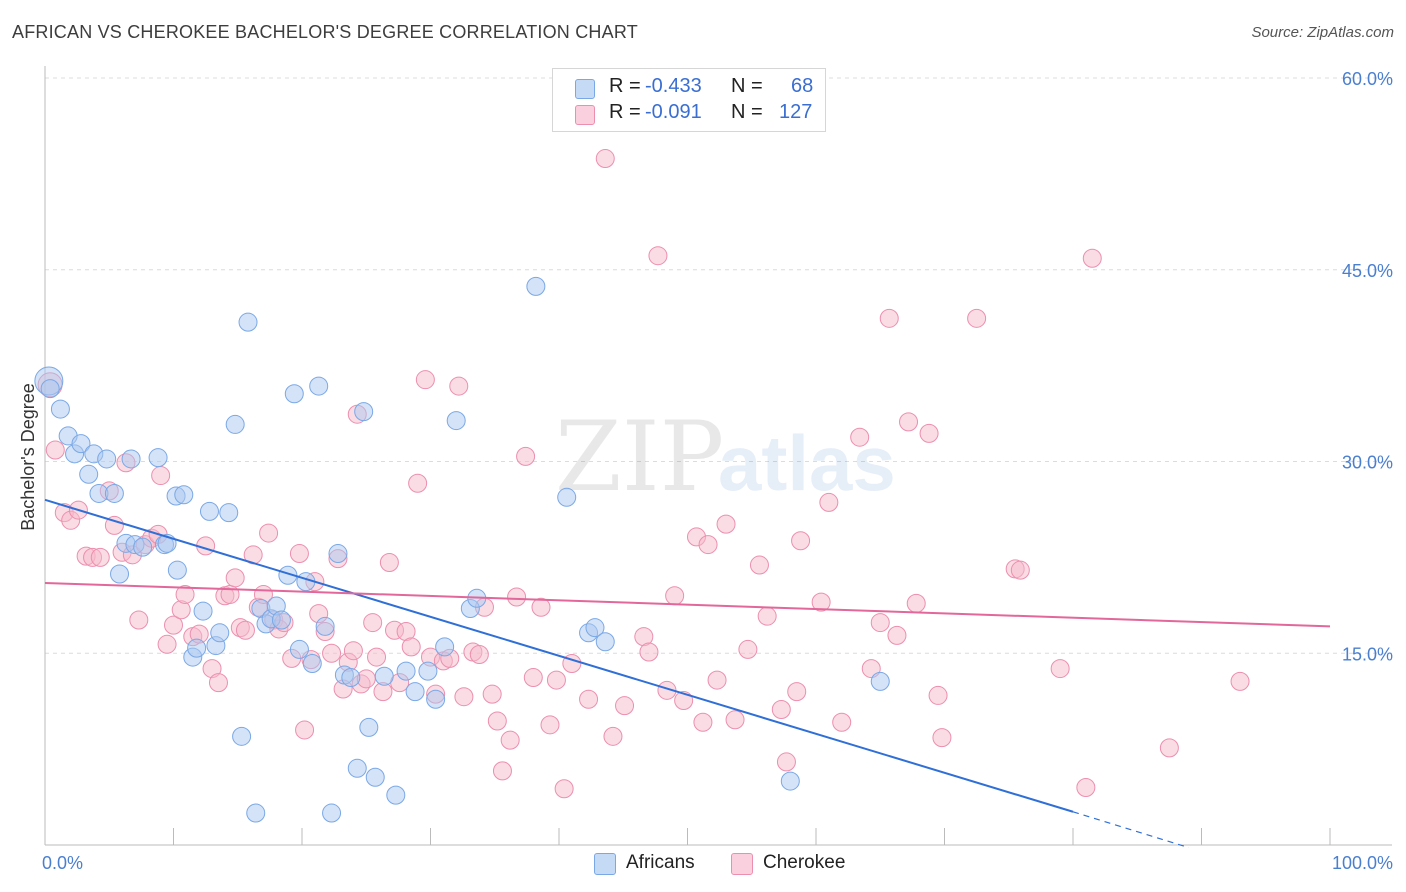 Image resolution: width=1406 pixels, height=892 pixels. Describe the element at coordinates (687, 604) in the screenshot. I see `cherokee-trend-line` at that location.